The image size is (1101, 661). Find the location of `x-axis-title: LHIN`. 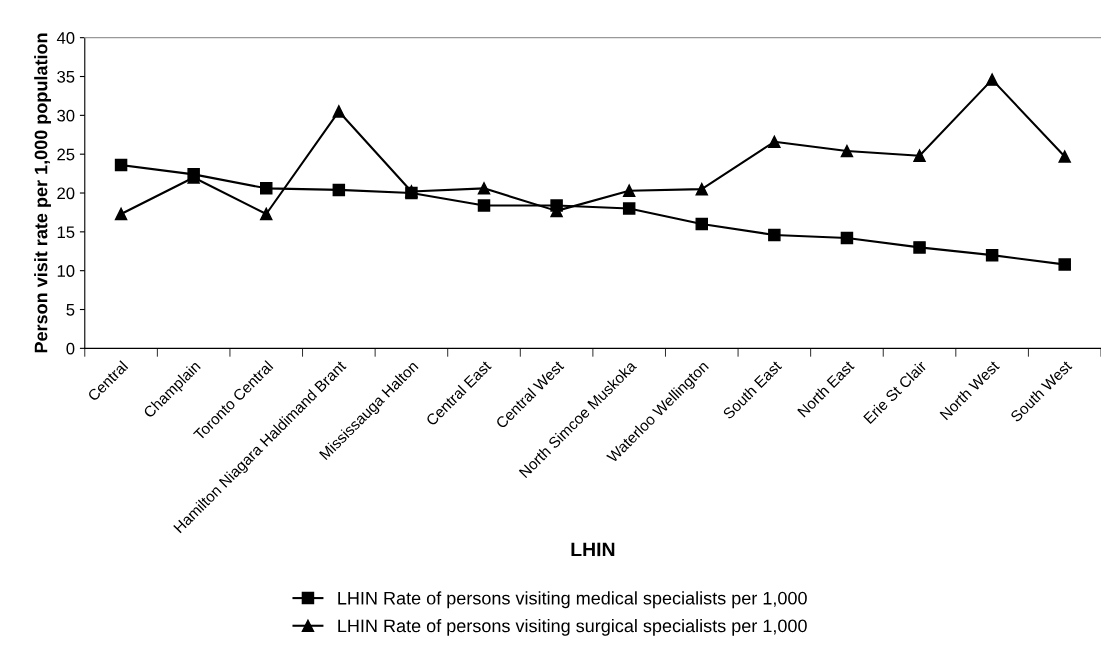

x-axis-title: LHIN is located at coordinates (593, 549).